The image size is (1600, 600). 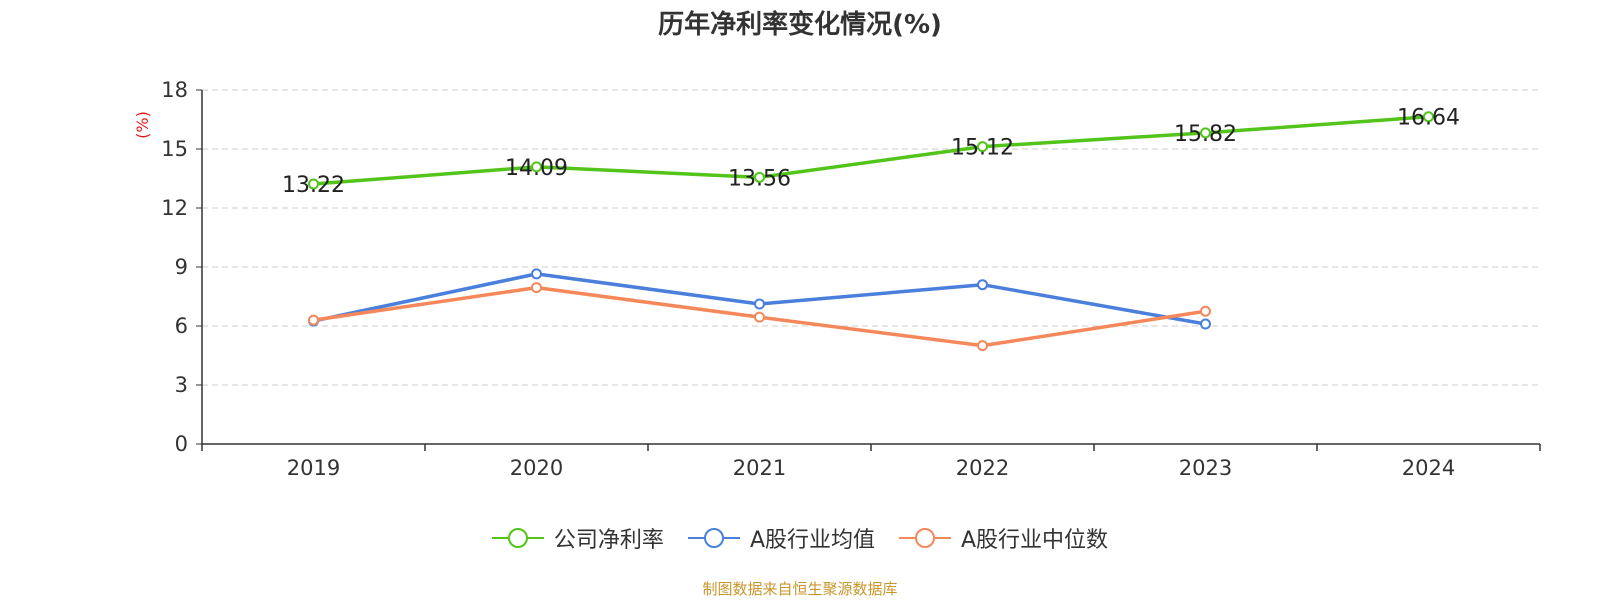 I want to click on x-tick-label: 2023, so click(x=1205, y=468).